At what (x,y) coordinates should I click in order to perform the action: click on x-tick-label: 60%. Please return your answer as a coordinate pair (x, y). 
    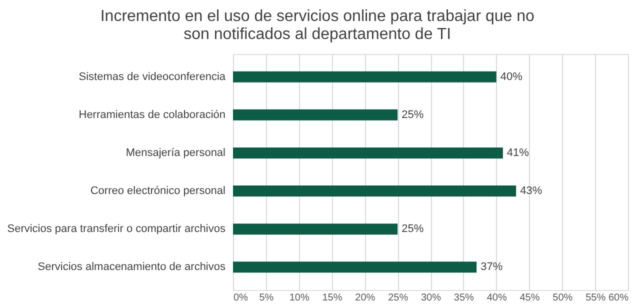
    Looking at the image, I should click on (618, 298).